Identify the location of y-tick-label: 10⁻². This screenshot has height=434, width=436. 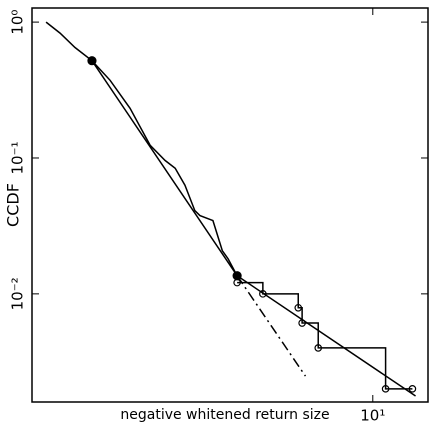
(18, 293).